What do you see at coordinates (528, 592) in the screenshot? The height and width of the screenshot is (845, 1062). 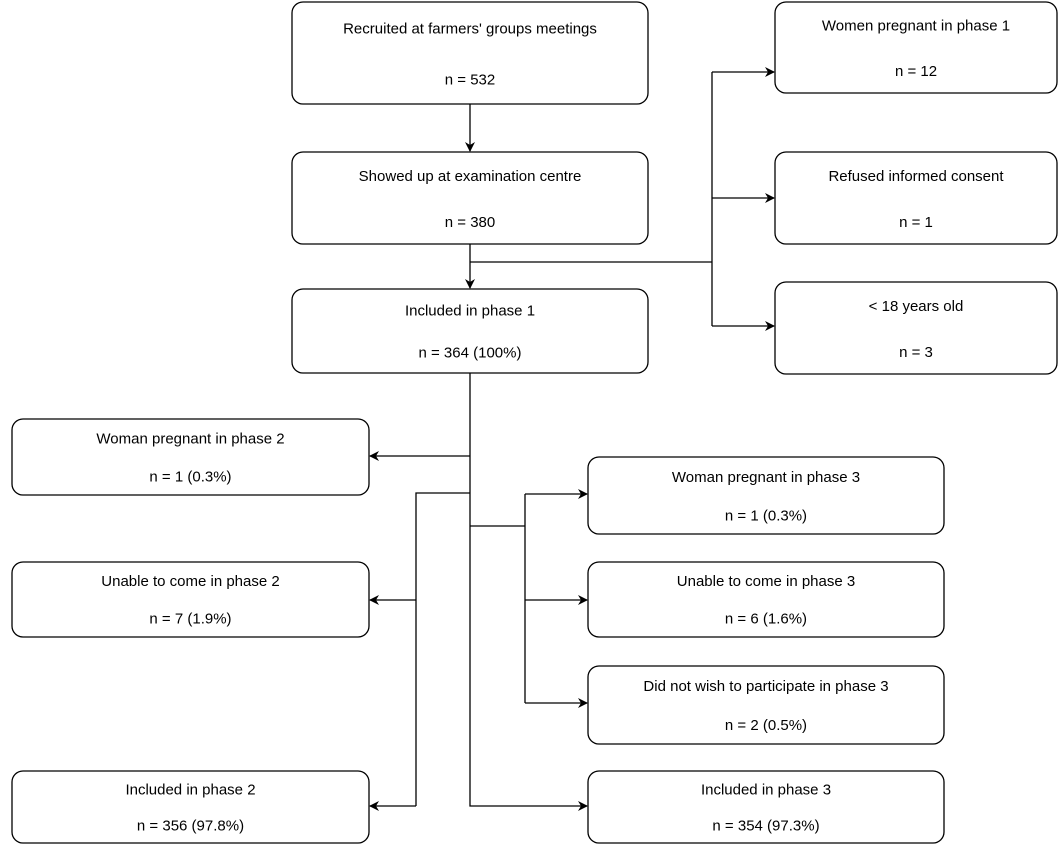 I see `arrow` at bounding box center [528, 592].